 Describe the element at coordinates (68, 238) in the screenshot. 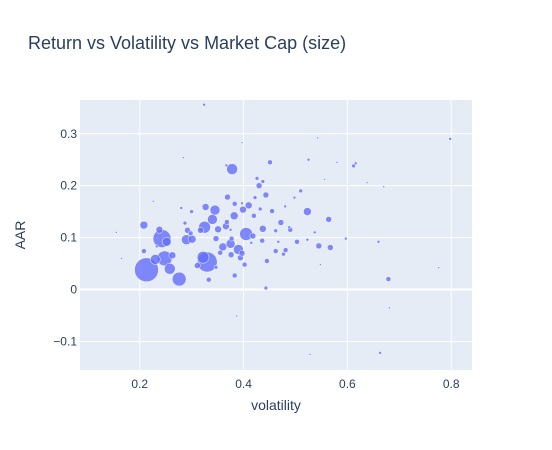

I see `y-tick-label: 0.1` at that location.